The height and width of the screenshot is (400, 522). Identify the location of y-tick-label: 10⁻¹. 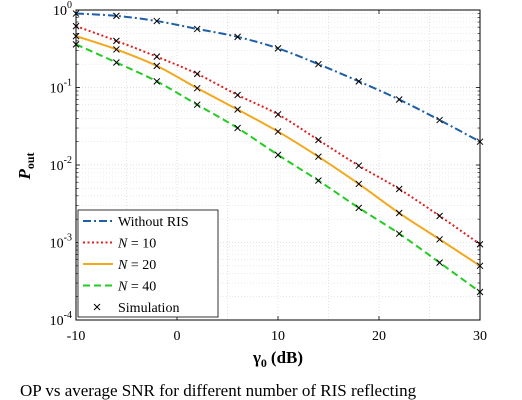
(61, 87).